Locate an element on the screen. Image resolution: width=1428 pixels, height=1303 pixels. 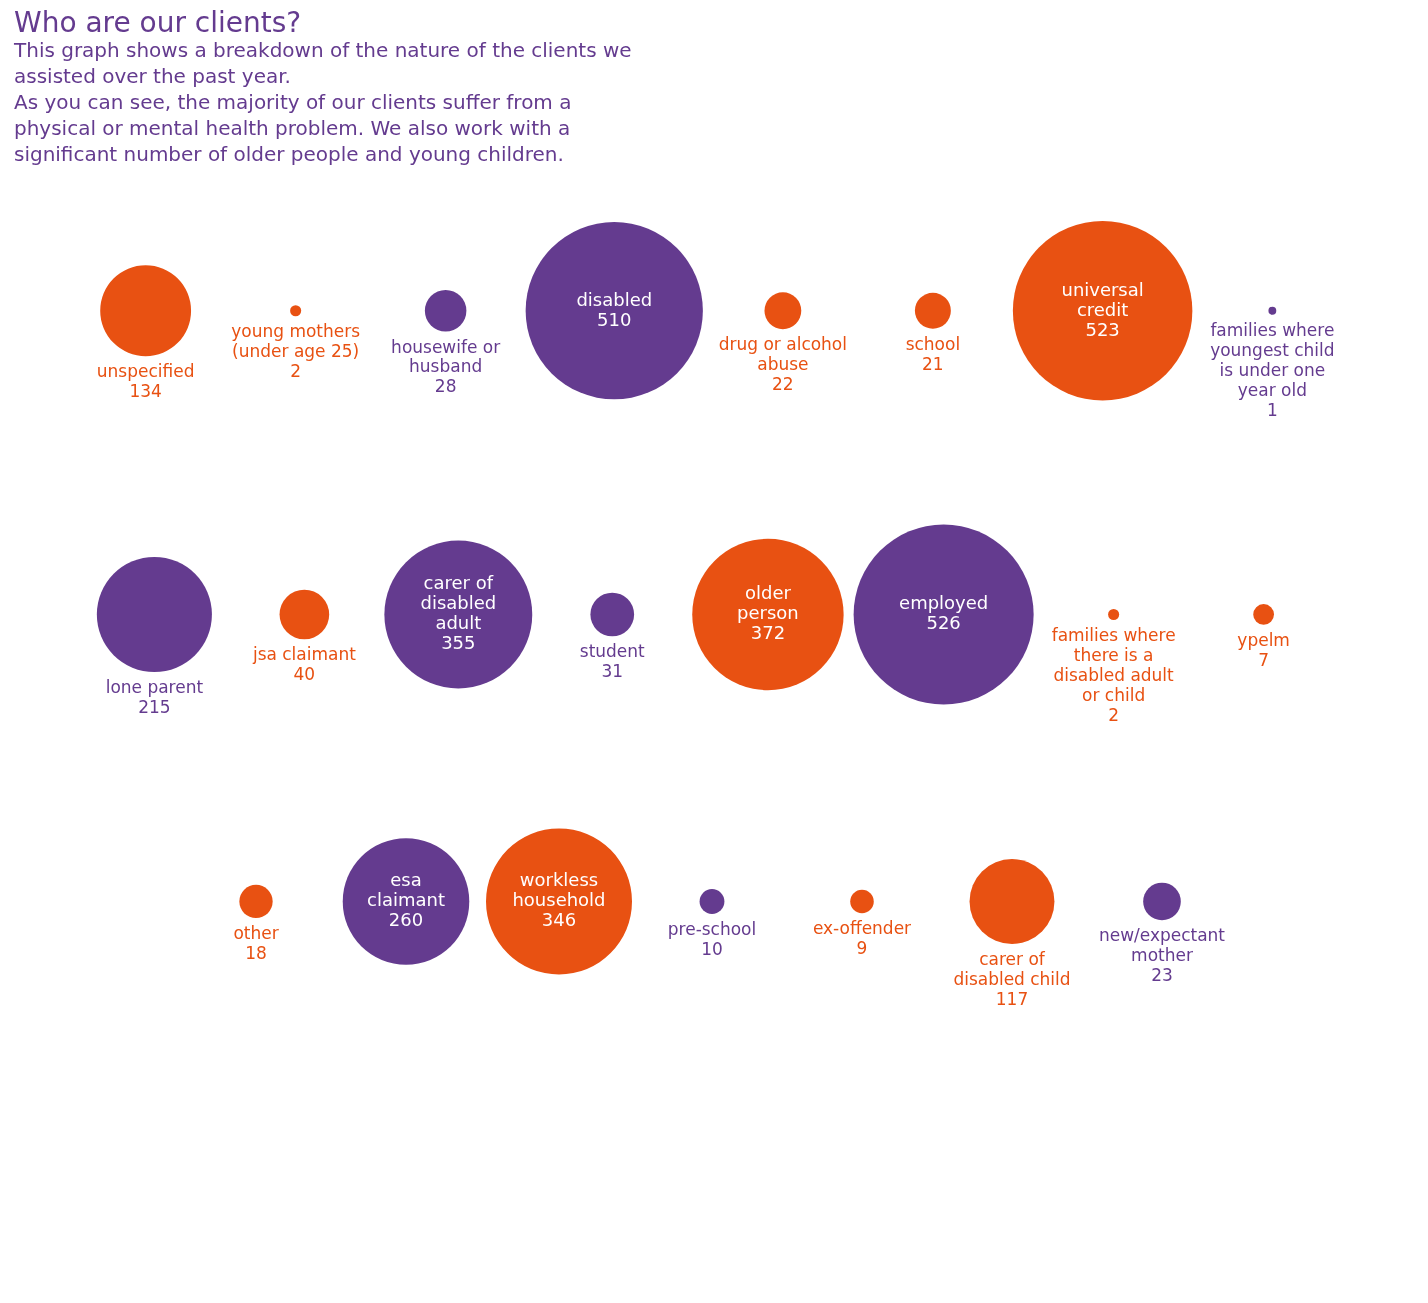
category-label: pre-school is located at coordinates (712, 928).